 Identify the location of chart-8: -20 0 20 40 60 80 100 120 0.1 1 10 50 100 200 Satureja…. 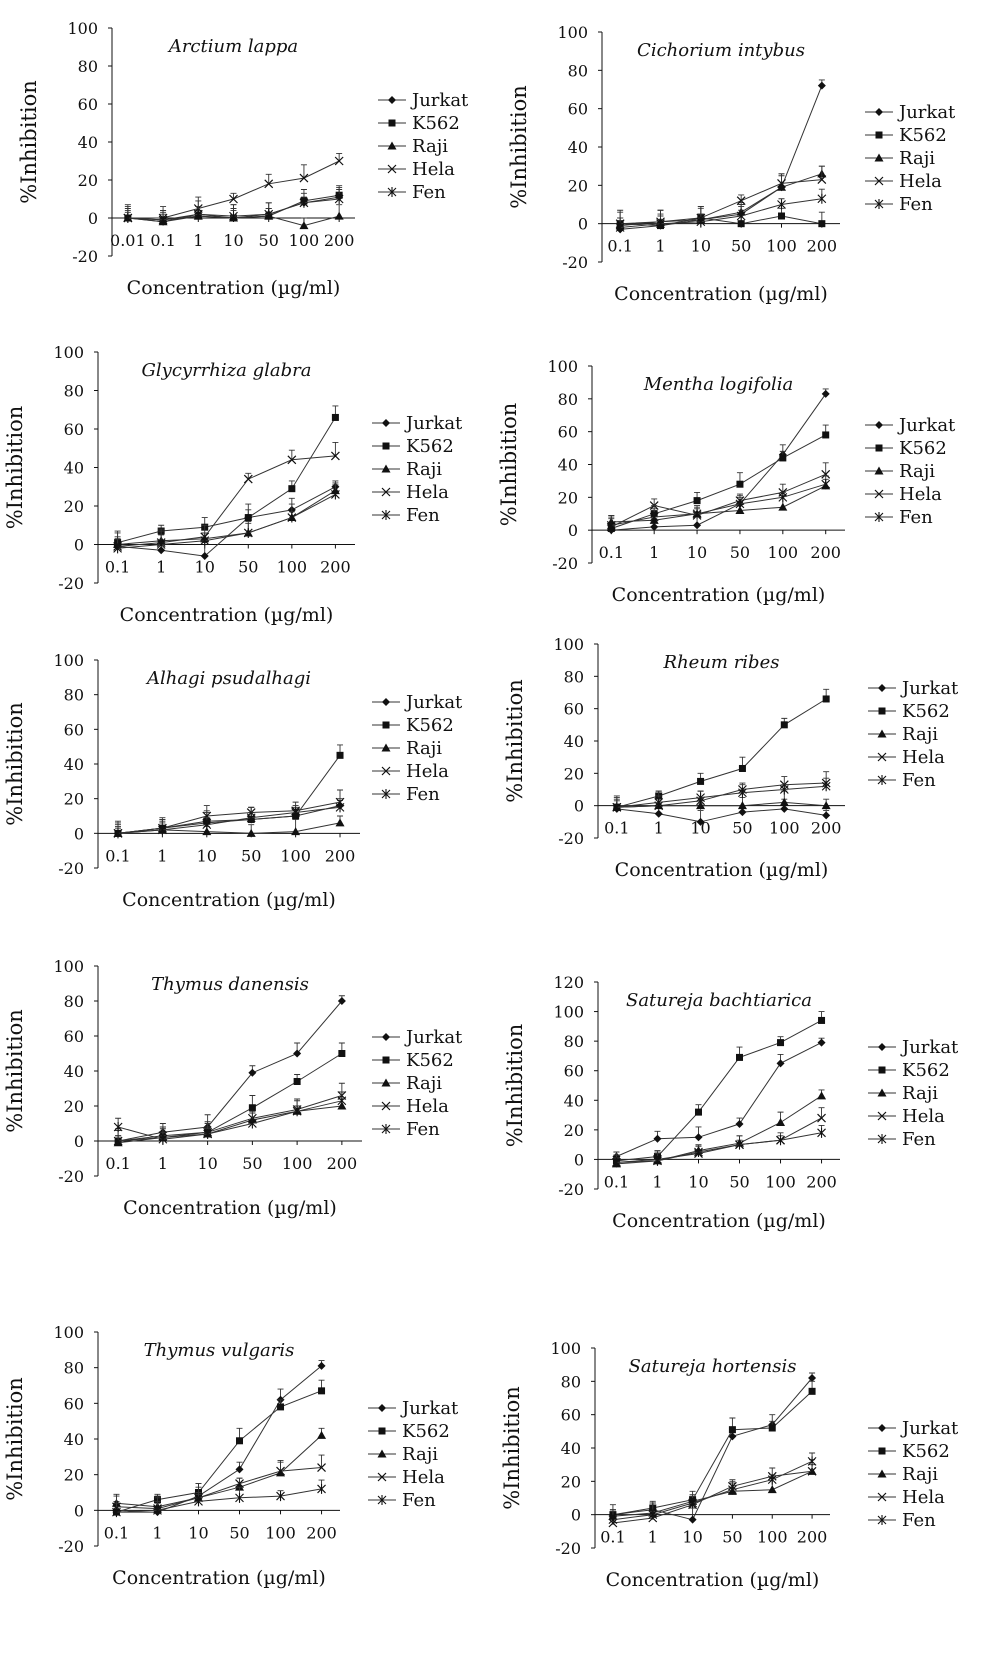
(731, 1102).